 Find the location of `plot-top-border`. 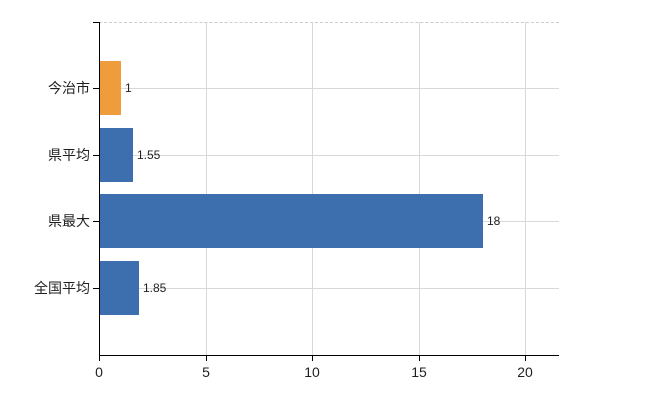

plot-top-border is located at coordinates (329, 22).